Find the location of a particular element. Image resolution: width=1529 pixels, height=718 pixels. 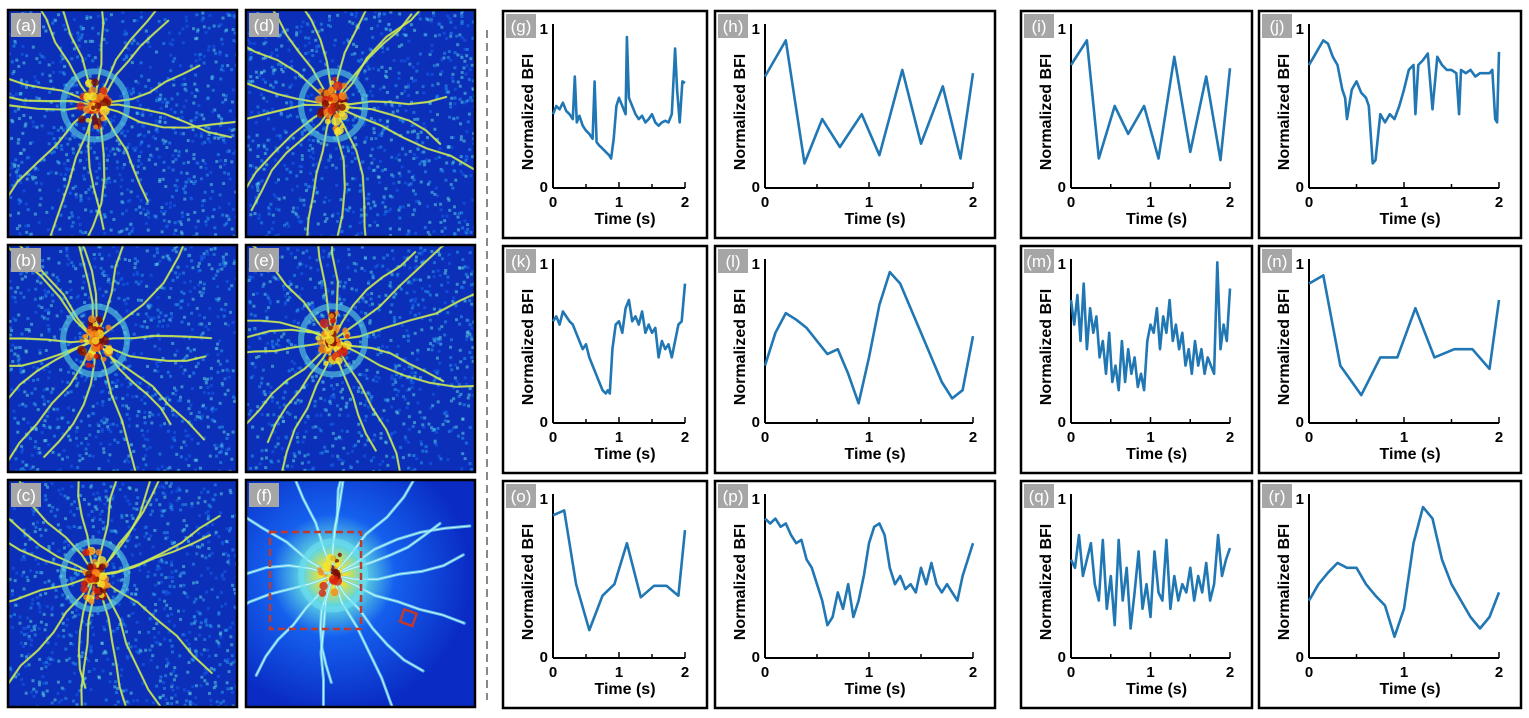

image-panel-c: (c) is located at coordinates (122, 593).